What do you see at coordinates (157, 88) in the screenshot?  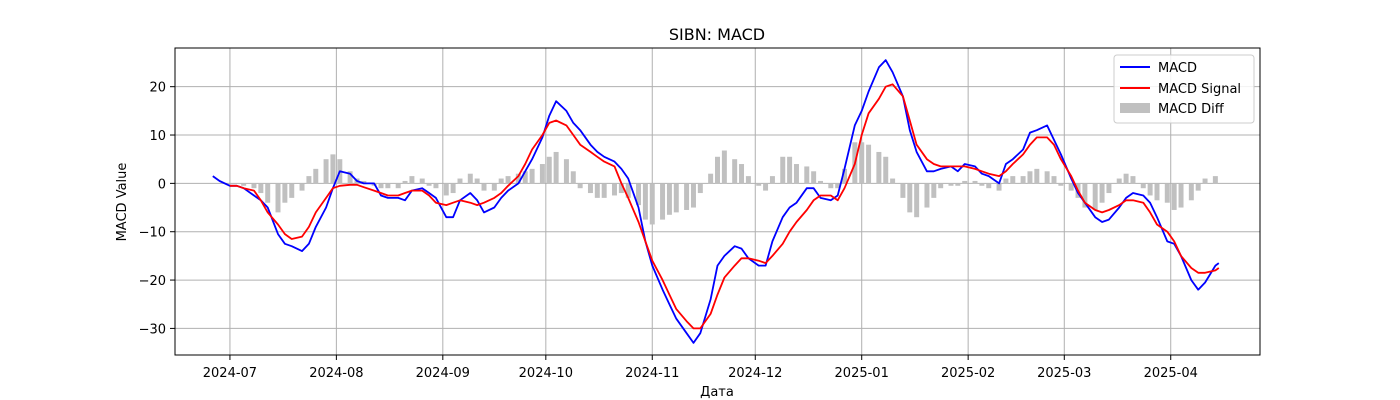 I see `y-tick-label: 20` at bounding box center [157, 88].